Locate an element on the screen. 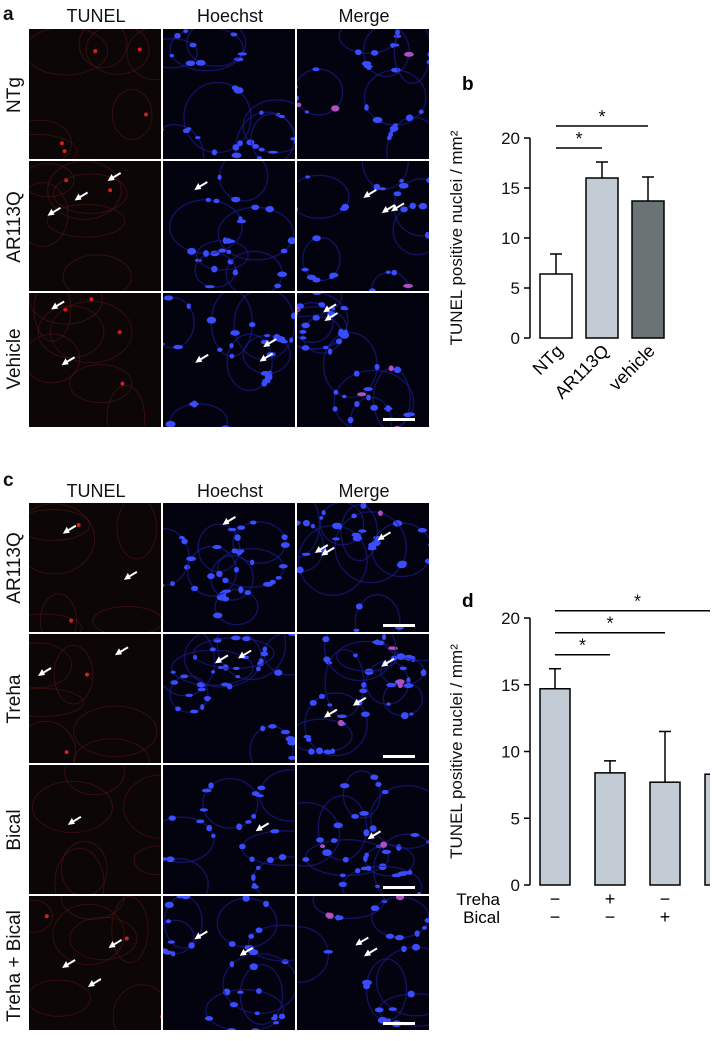 This screenshot has width=712, height=1041. condition-sign: + is located at coordinates (610, 899).